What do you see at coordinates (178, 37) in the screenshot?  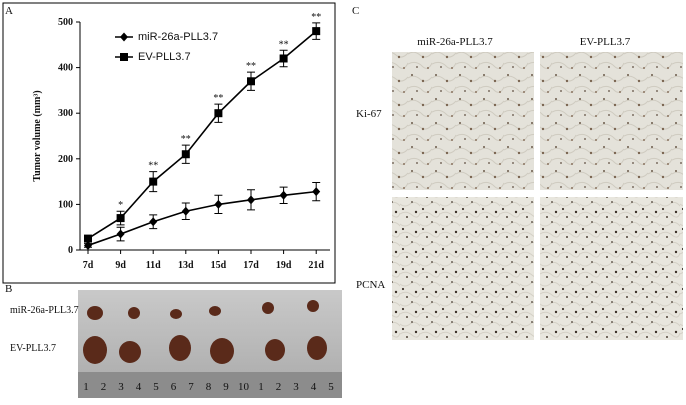 I see `legend-label: miR-26a-PLL3.7` at bounding box center [178, 37].